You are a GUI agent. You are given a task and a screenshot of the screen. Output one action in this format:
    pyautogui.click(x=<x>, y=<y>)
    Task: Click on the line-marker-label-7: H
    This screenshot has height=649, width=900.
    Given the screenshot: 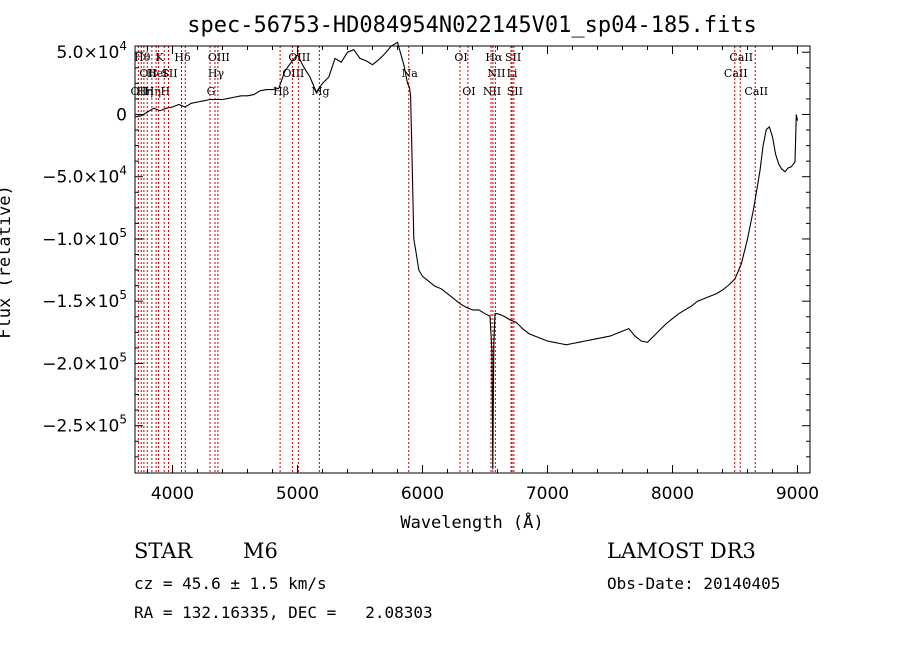 What is the action you would take?
    pyautogui.click(x=165, y=91)
    